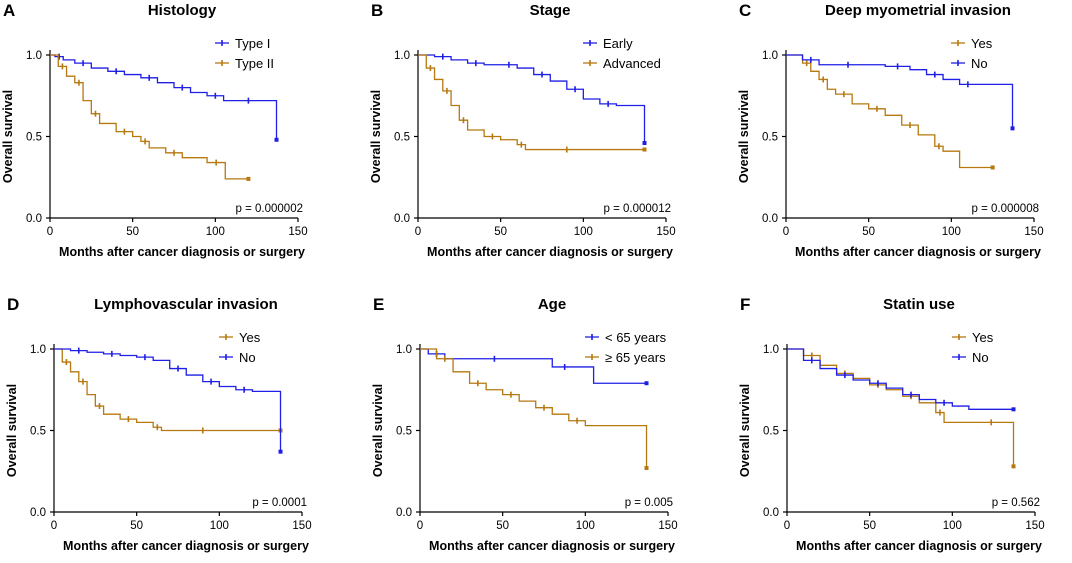  Describe the element at coordinates (637, 209) in the screenshot. I see `p-value-label: p = 0.000012` at that location.